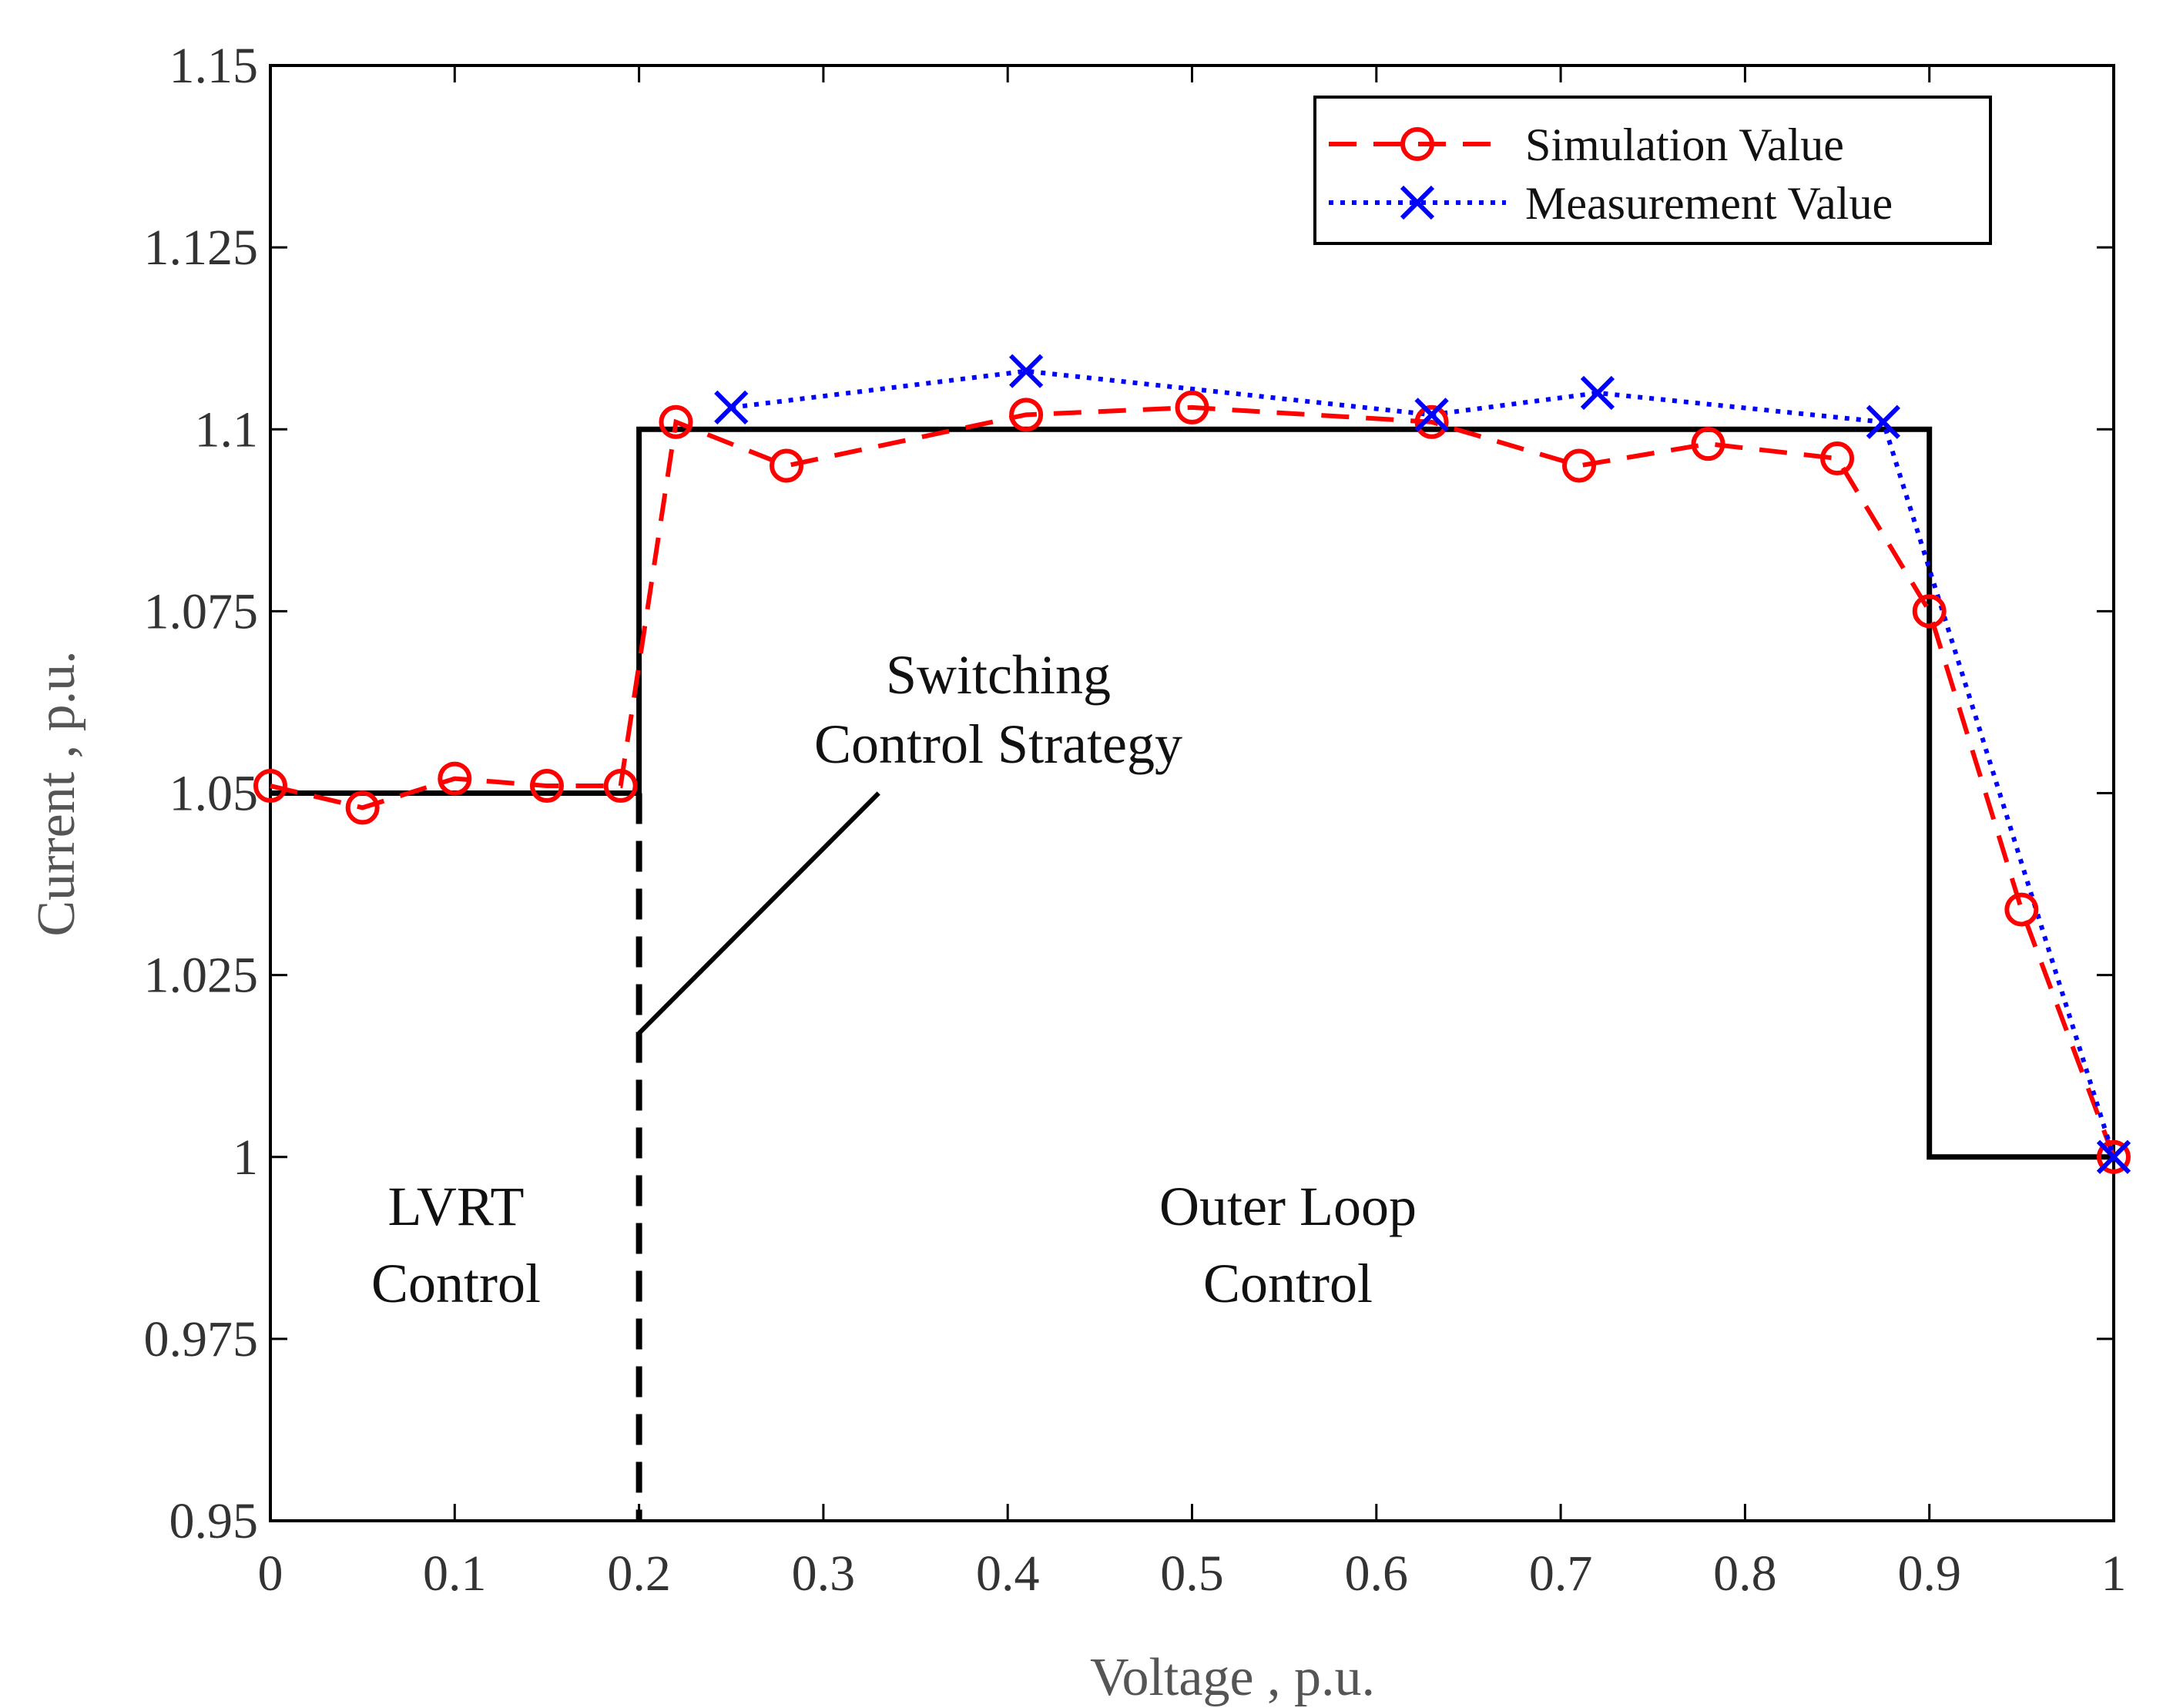 The image size is (2163, 1708). What do you see at coordinates (998, 744) in the screenshot?
I see `annotation-switching-line2: Control Strategy` at bounding box center [998, 744].